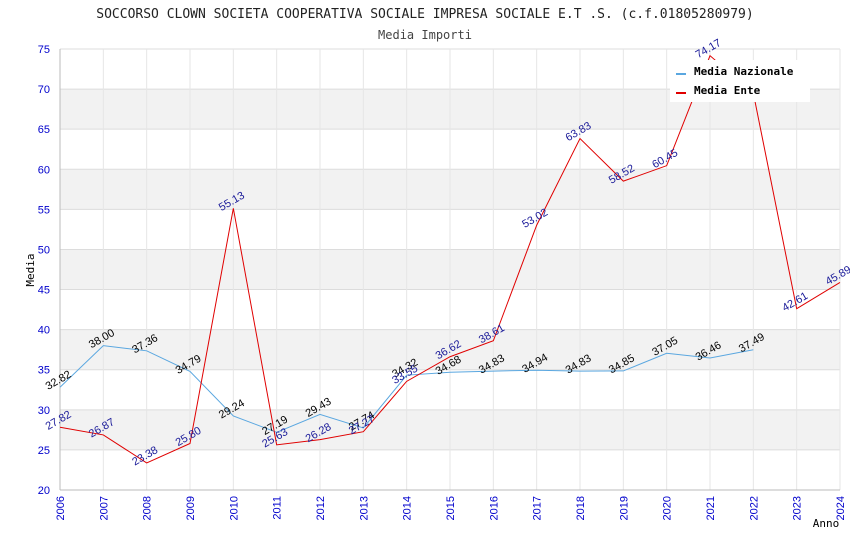 The height and width of the screenshot is (550, 850). I want to click on data-label-ente: 53.02, so click(535, 219).